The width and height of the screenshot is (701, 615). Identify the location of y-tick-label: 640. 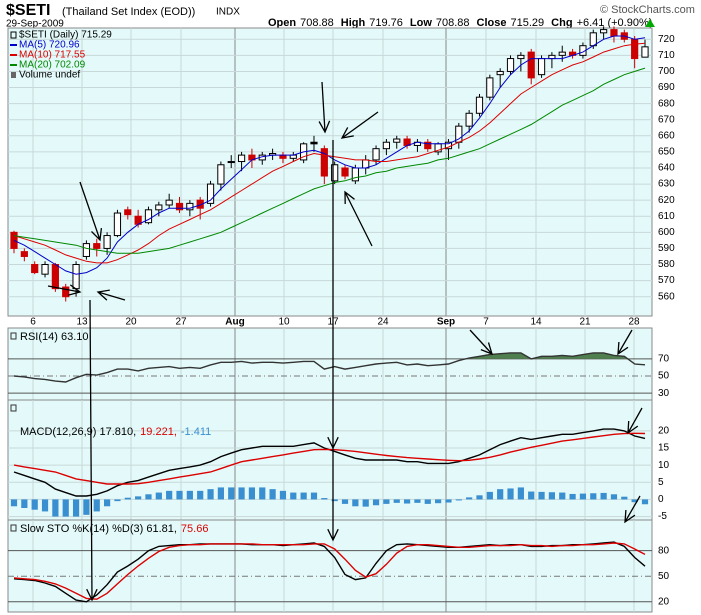
(666, 168).